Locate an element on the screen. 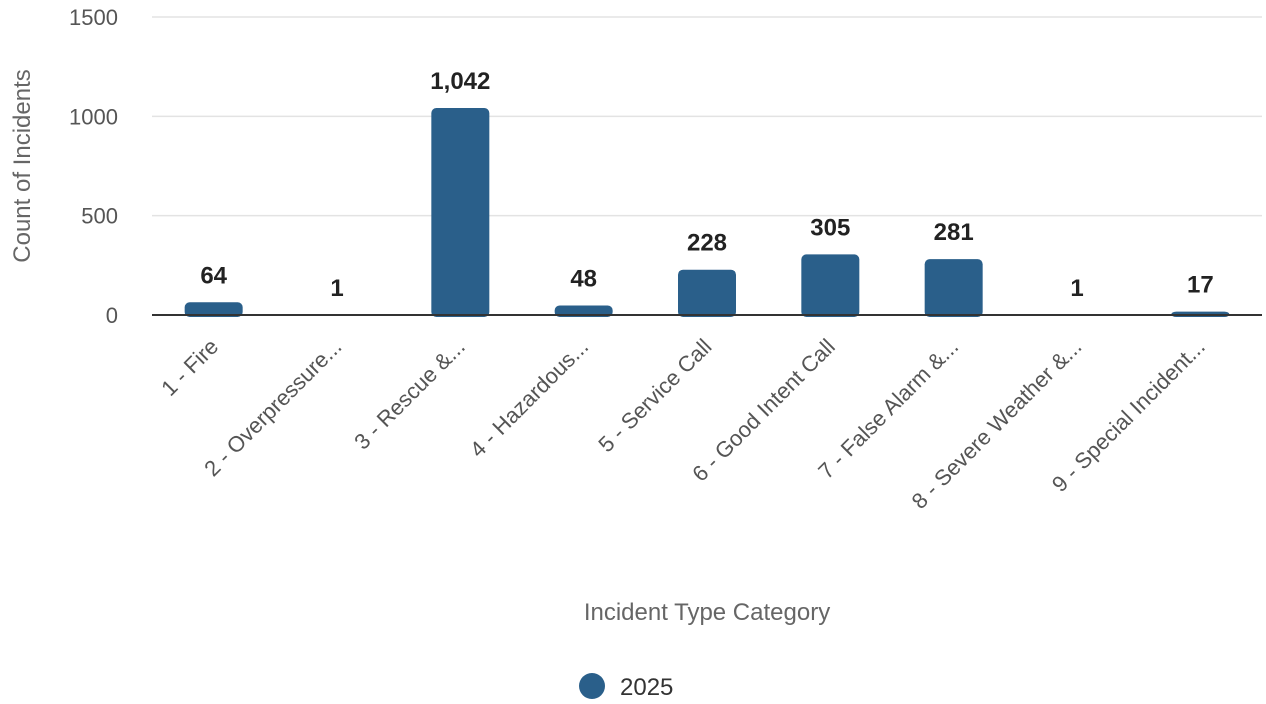  legend-label: 2025 is located at coordinates (646, 687).